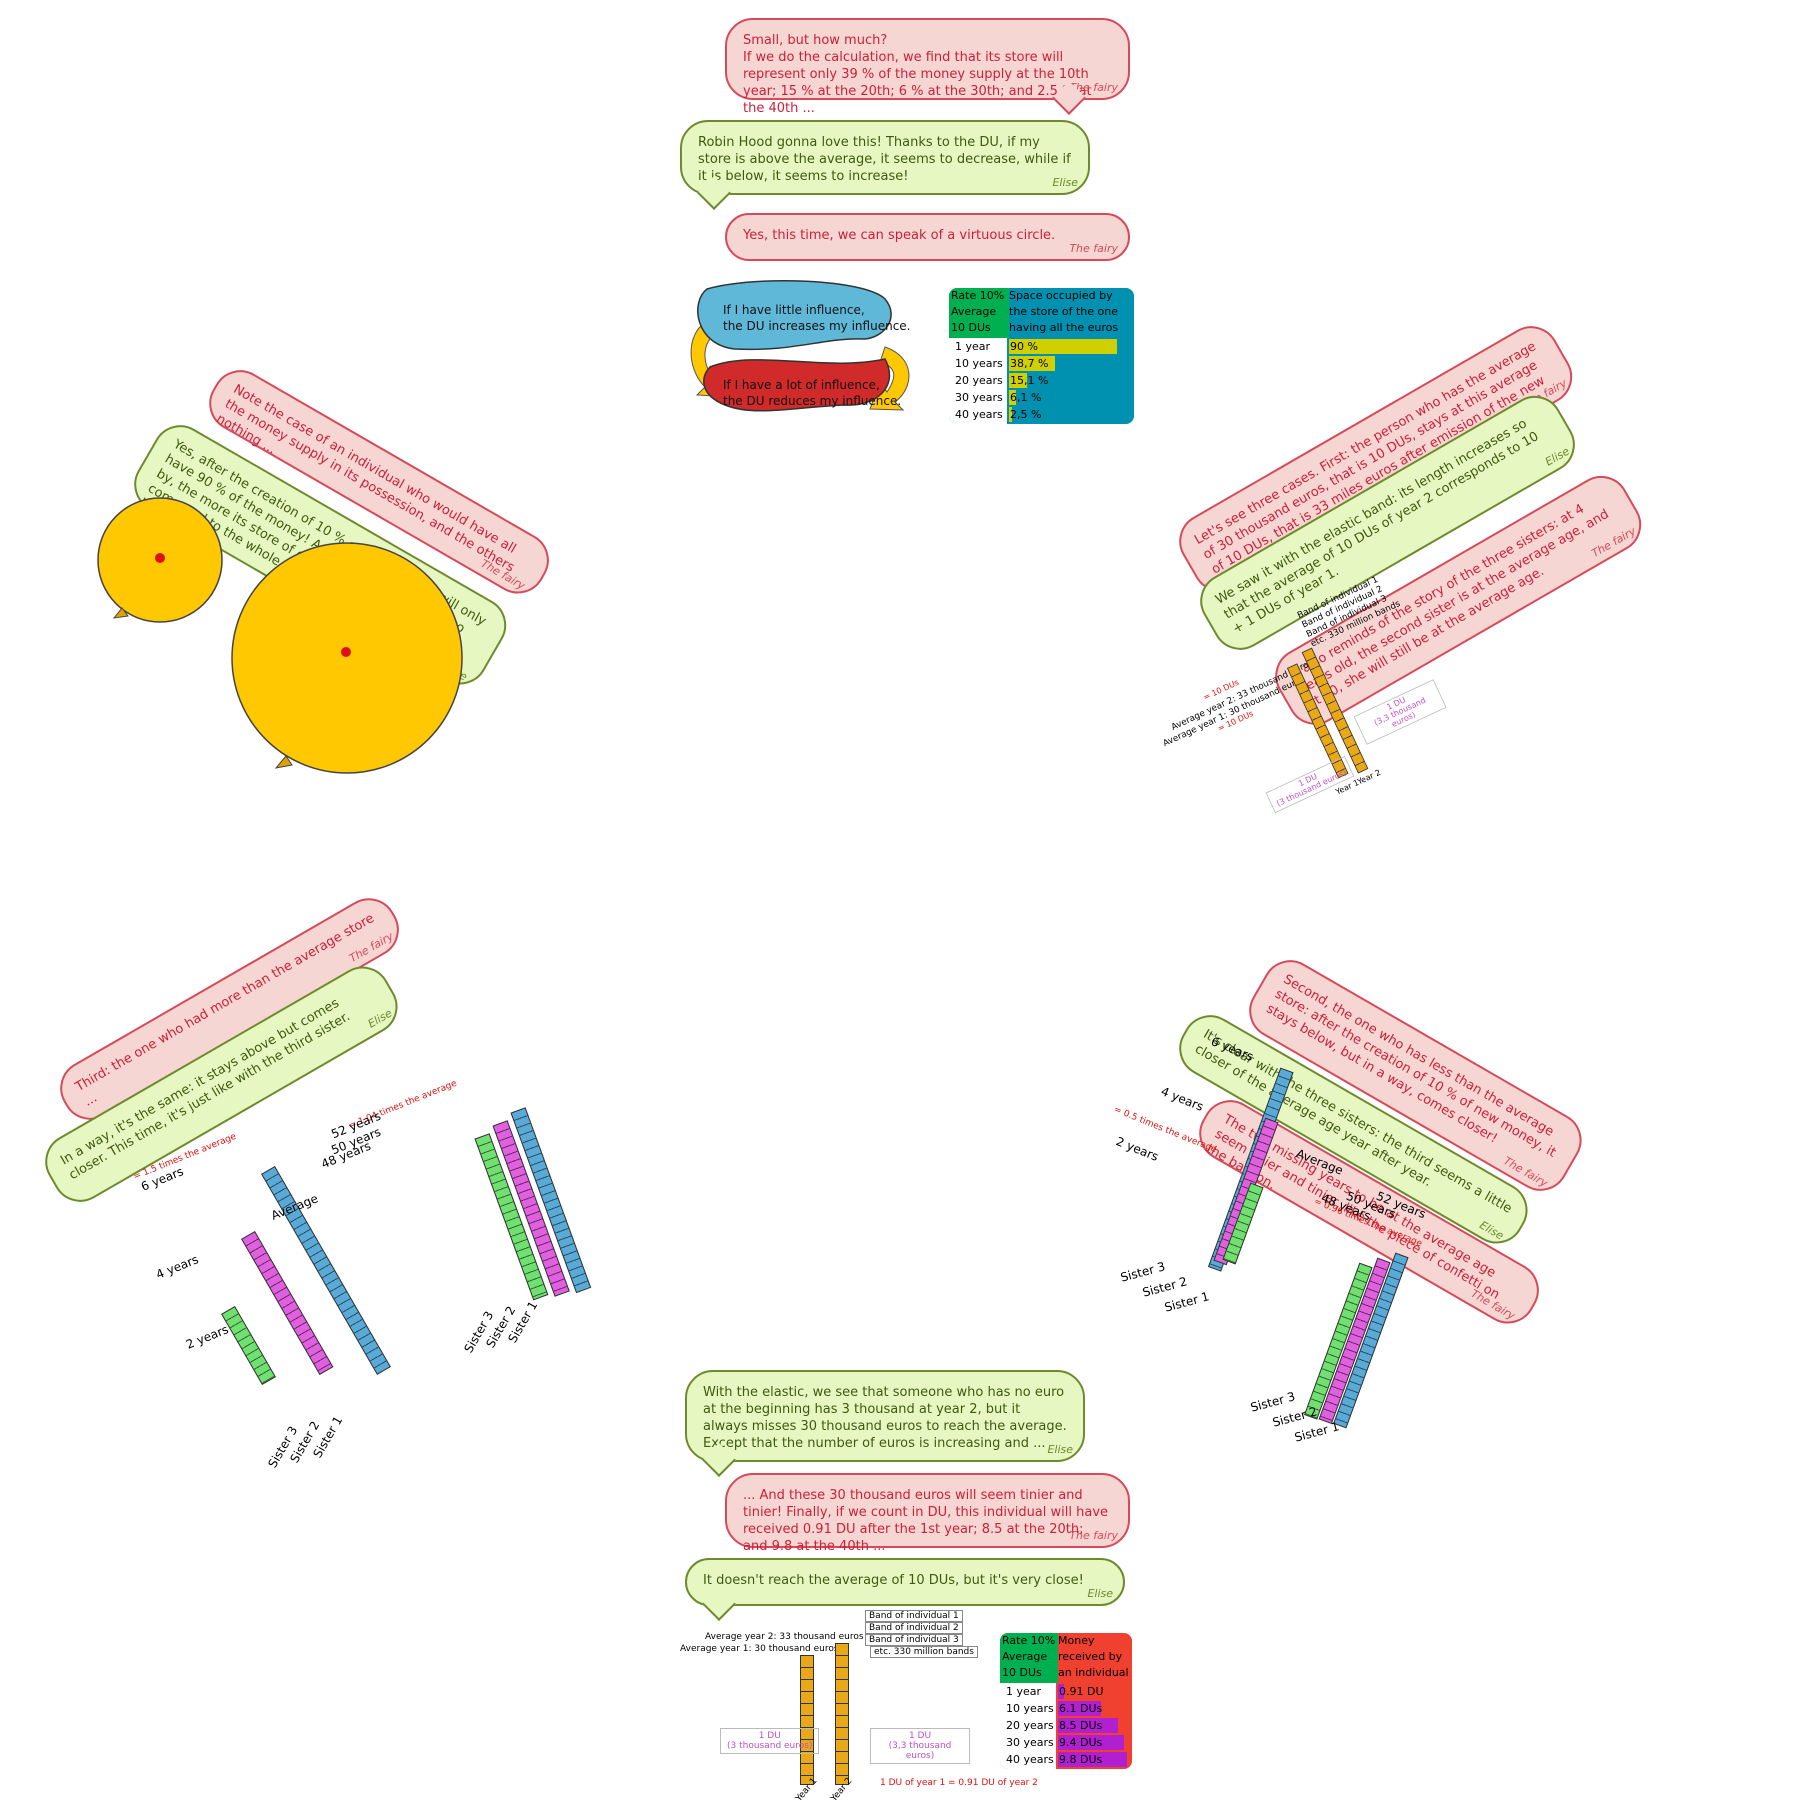  What do you see at coordinates (784, 1637) in the screenshot?
I see `average-year2-label: Average year 2: 33 thousand euros` at bounding box center [784, 1637].